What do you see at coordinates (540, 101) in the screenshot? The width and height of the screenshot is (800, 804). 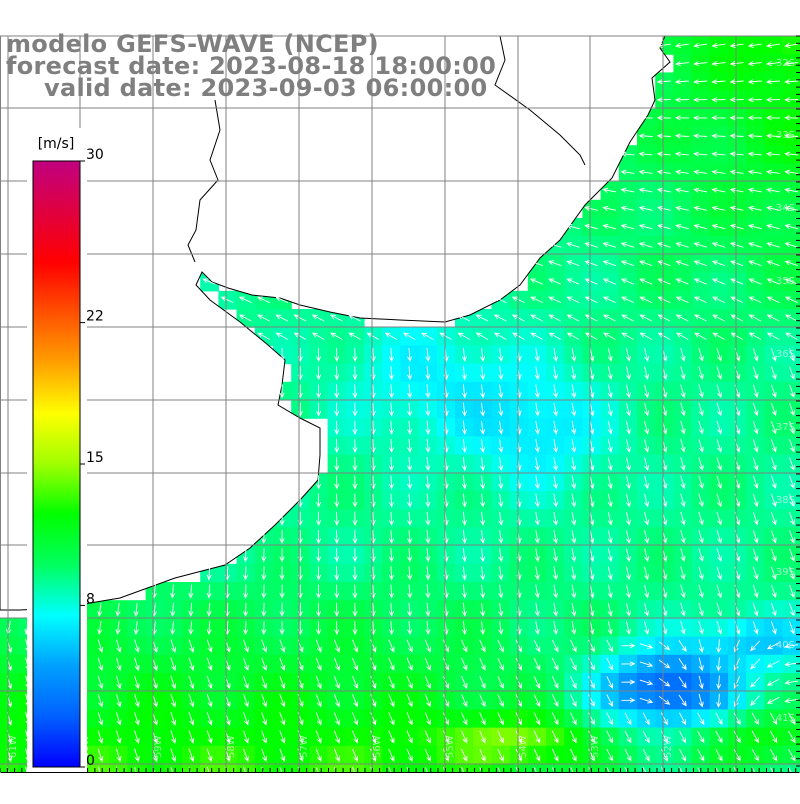 I see `border-line` at bounding box center [540, 101].